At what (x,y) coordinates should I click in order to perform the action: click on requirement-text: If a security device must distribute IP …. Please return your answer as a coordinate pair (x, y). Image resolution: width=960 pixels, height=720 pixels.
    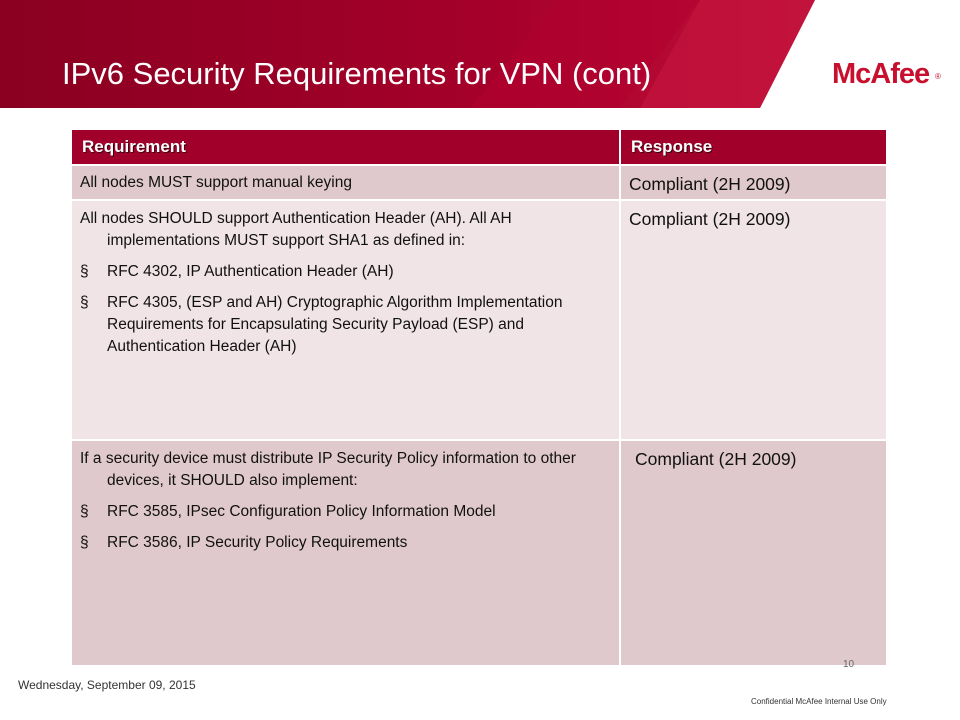
    Looking at the image, I should click on (328, 469).